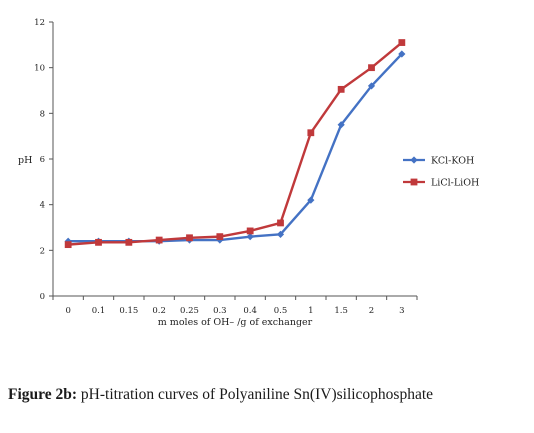  What do you see at coordinates (250, 311) in the screenshot?
I see `x-tick-label: 0.4` at bounding box center [250, 311].